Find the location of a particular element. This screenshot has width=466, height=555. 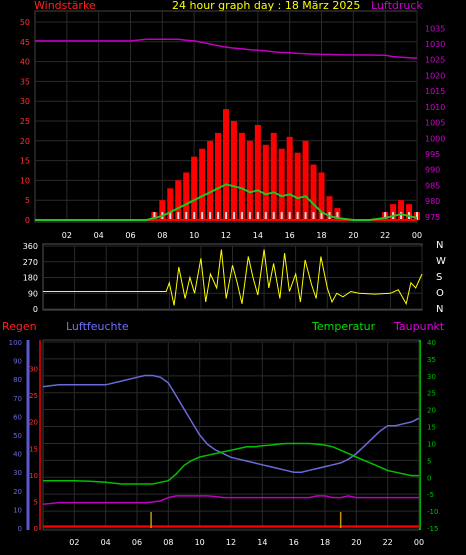

wind-tick-label: 15 is located at coordinates (25, 161).